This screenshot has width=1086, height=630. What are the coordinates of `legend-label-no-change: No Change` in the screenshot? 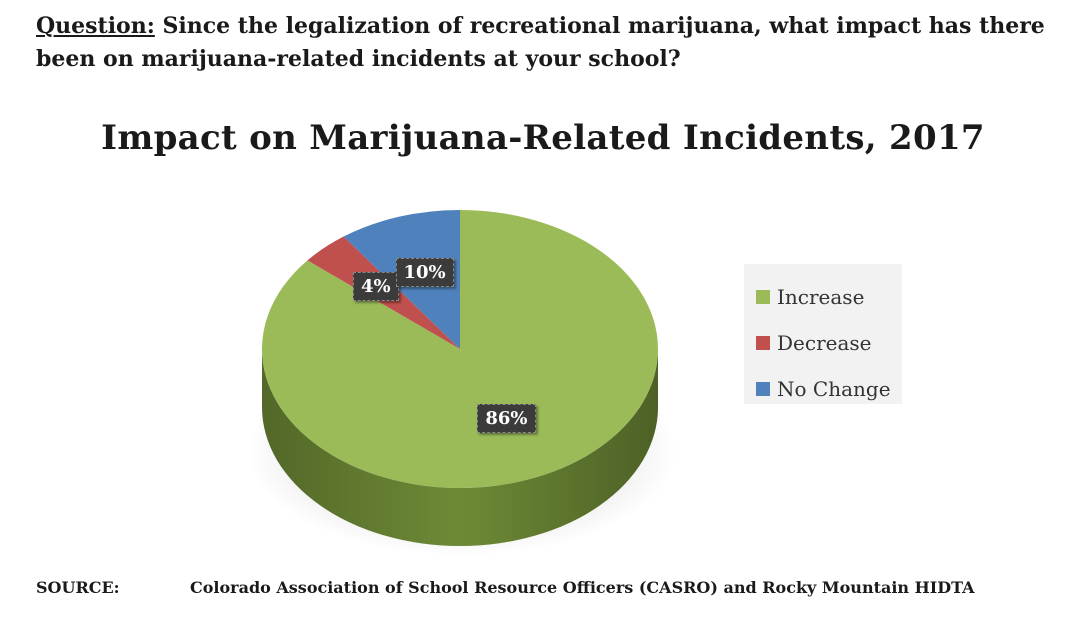 It's located at (834, 389).